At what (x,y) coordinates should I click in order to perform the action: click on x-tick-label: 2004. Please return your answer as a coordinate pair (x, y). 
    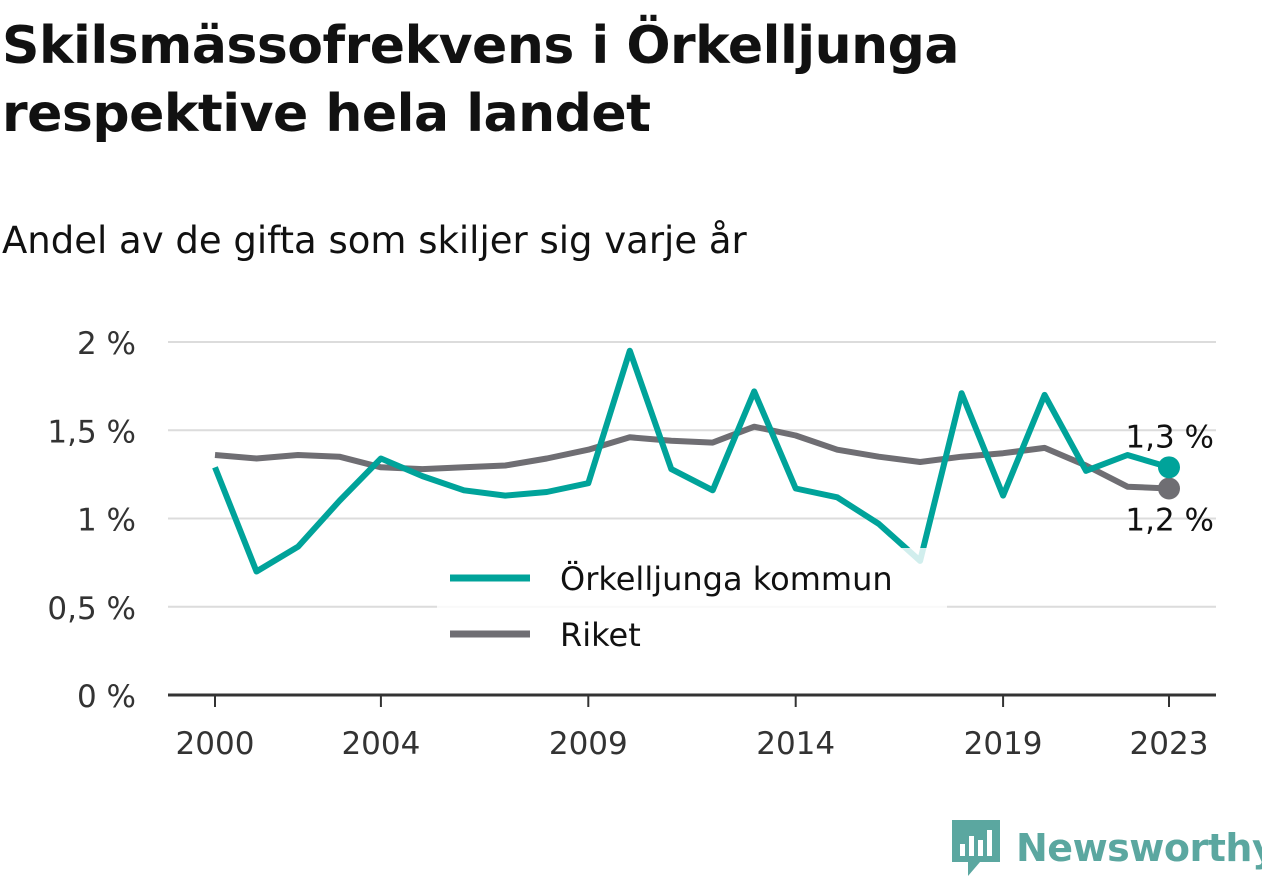
    Looking at the image, I should click on (380, 744).